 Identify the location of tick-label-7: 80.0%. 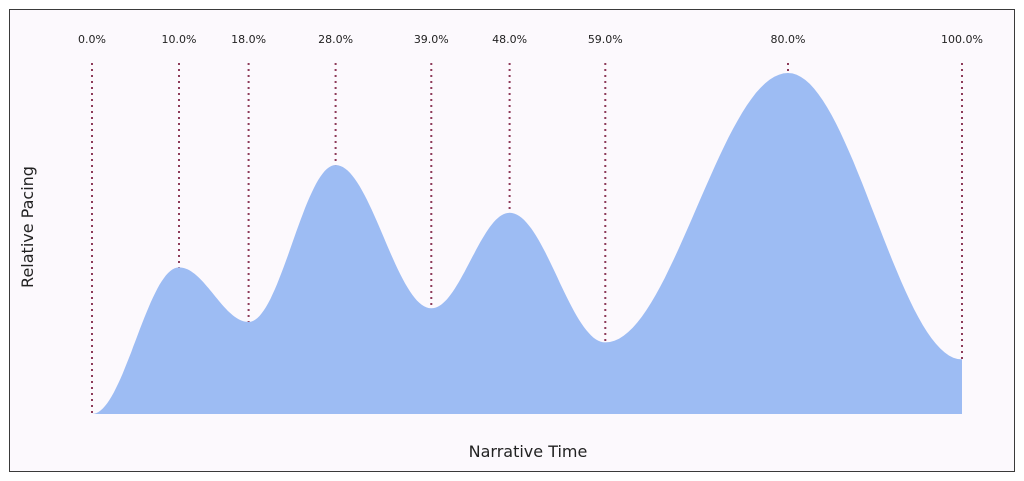
(788, 39).